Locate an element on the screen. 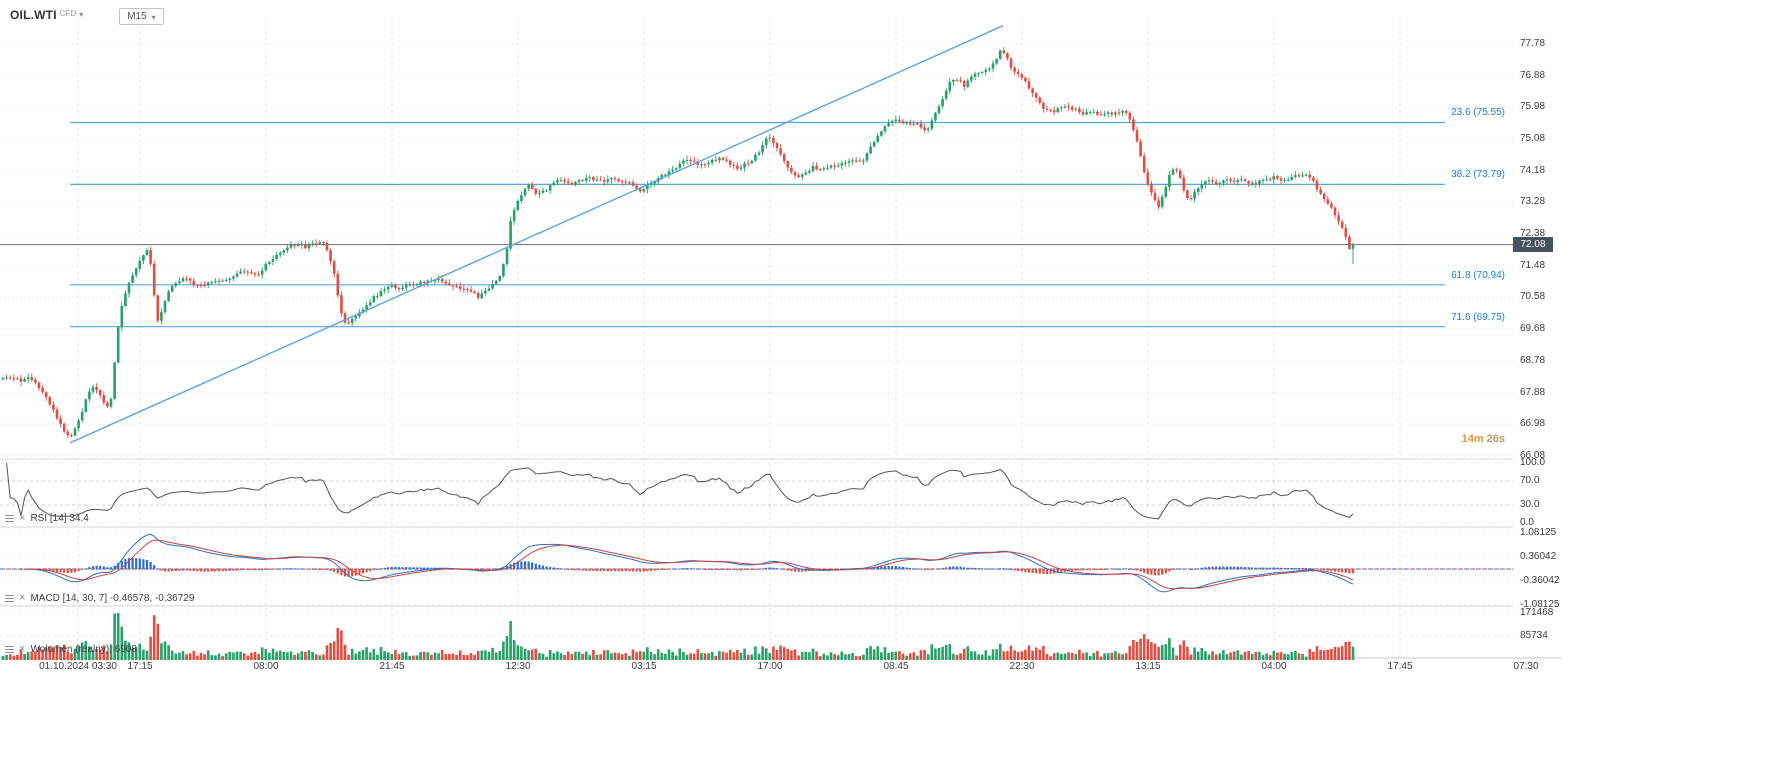 The width and height of the screenshot is (1765, 770). volume-indicator-header: × Wolumen (realny), 6908 is located at coordinates (71, 649).